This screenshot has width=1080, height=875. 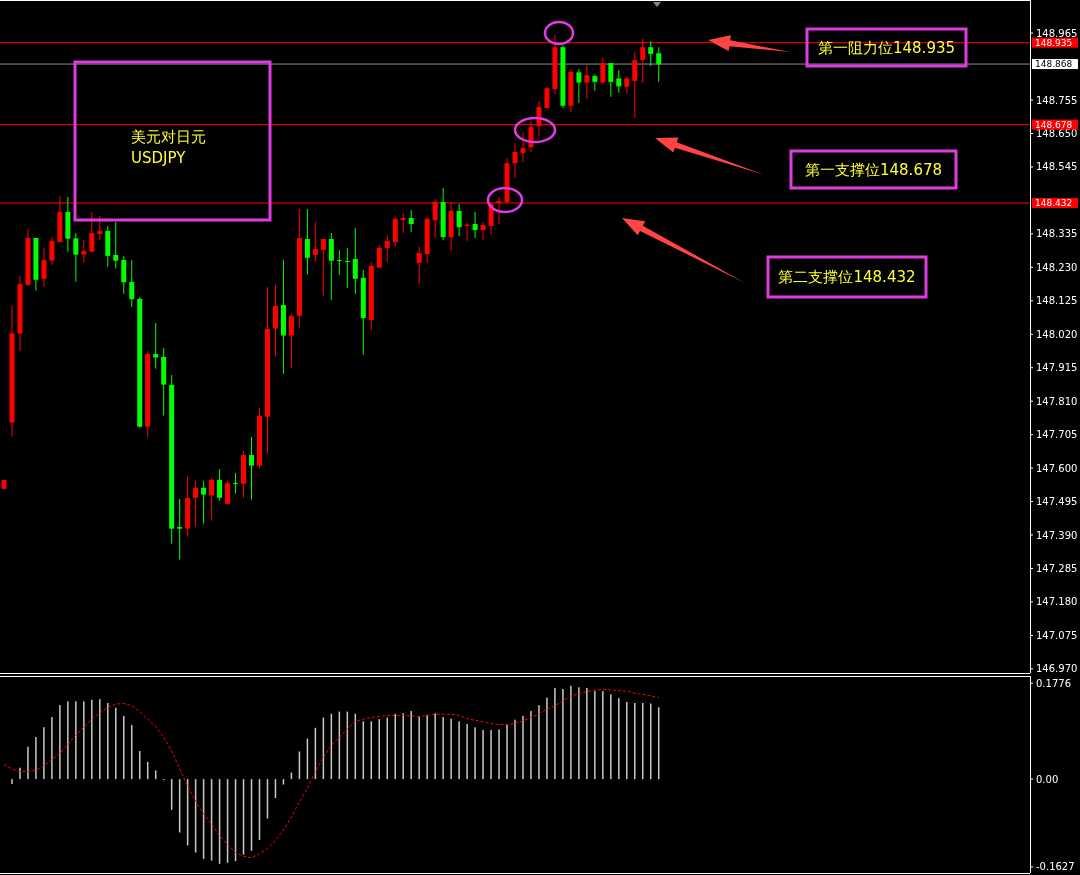 What do you see at coordinates (1057, 635) in the screenshot?
I see `y-tick-label: 147.075` at bounding box center [1057, 635].